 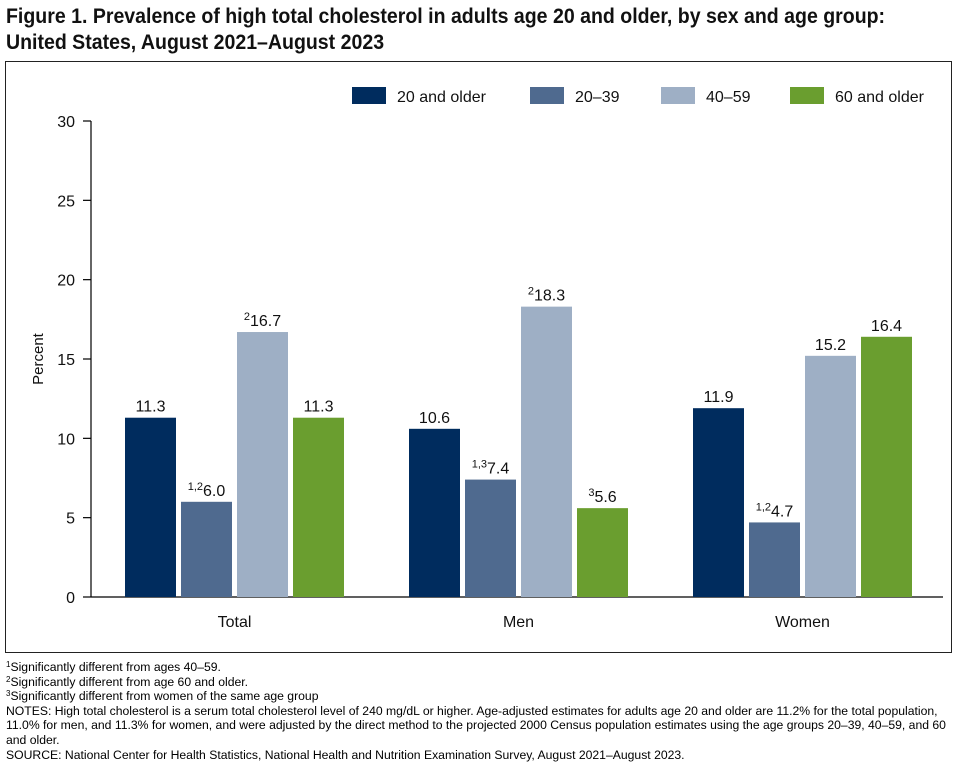 What do you see at coordinates (66, 439) in the screenshot?
I see `y-tick-label: 10` at bounding box center [66, 439].